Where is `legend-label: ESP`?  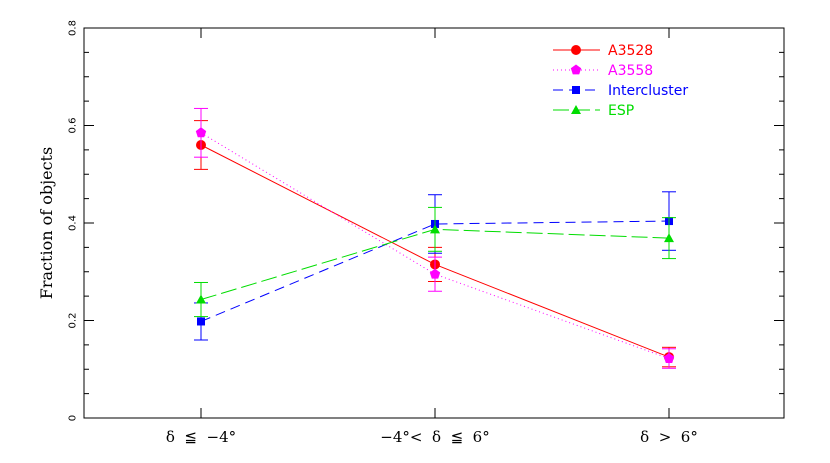 legend-label: ESP is located at coordinates (621, 111).